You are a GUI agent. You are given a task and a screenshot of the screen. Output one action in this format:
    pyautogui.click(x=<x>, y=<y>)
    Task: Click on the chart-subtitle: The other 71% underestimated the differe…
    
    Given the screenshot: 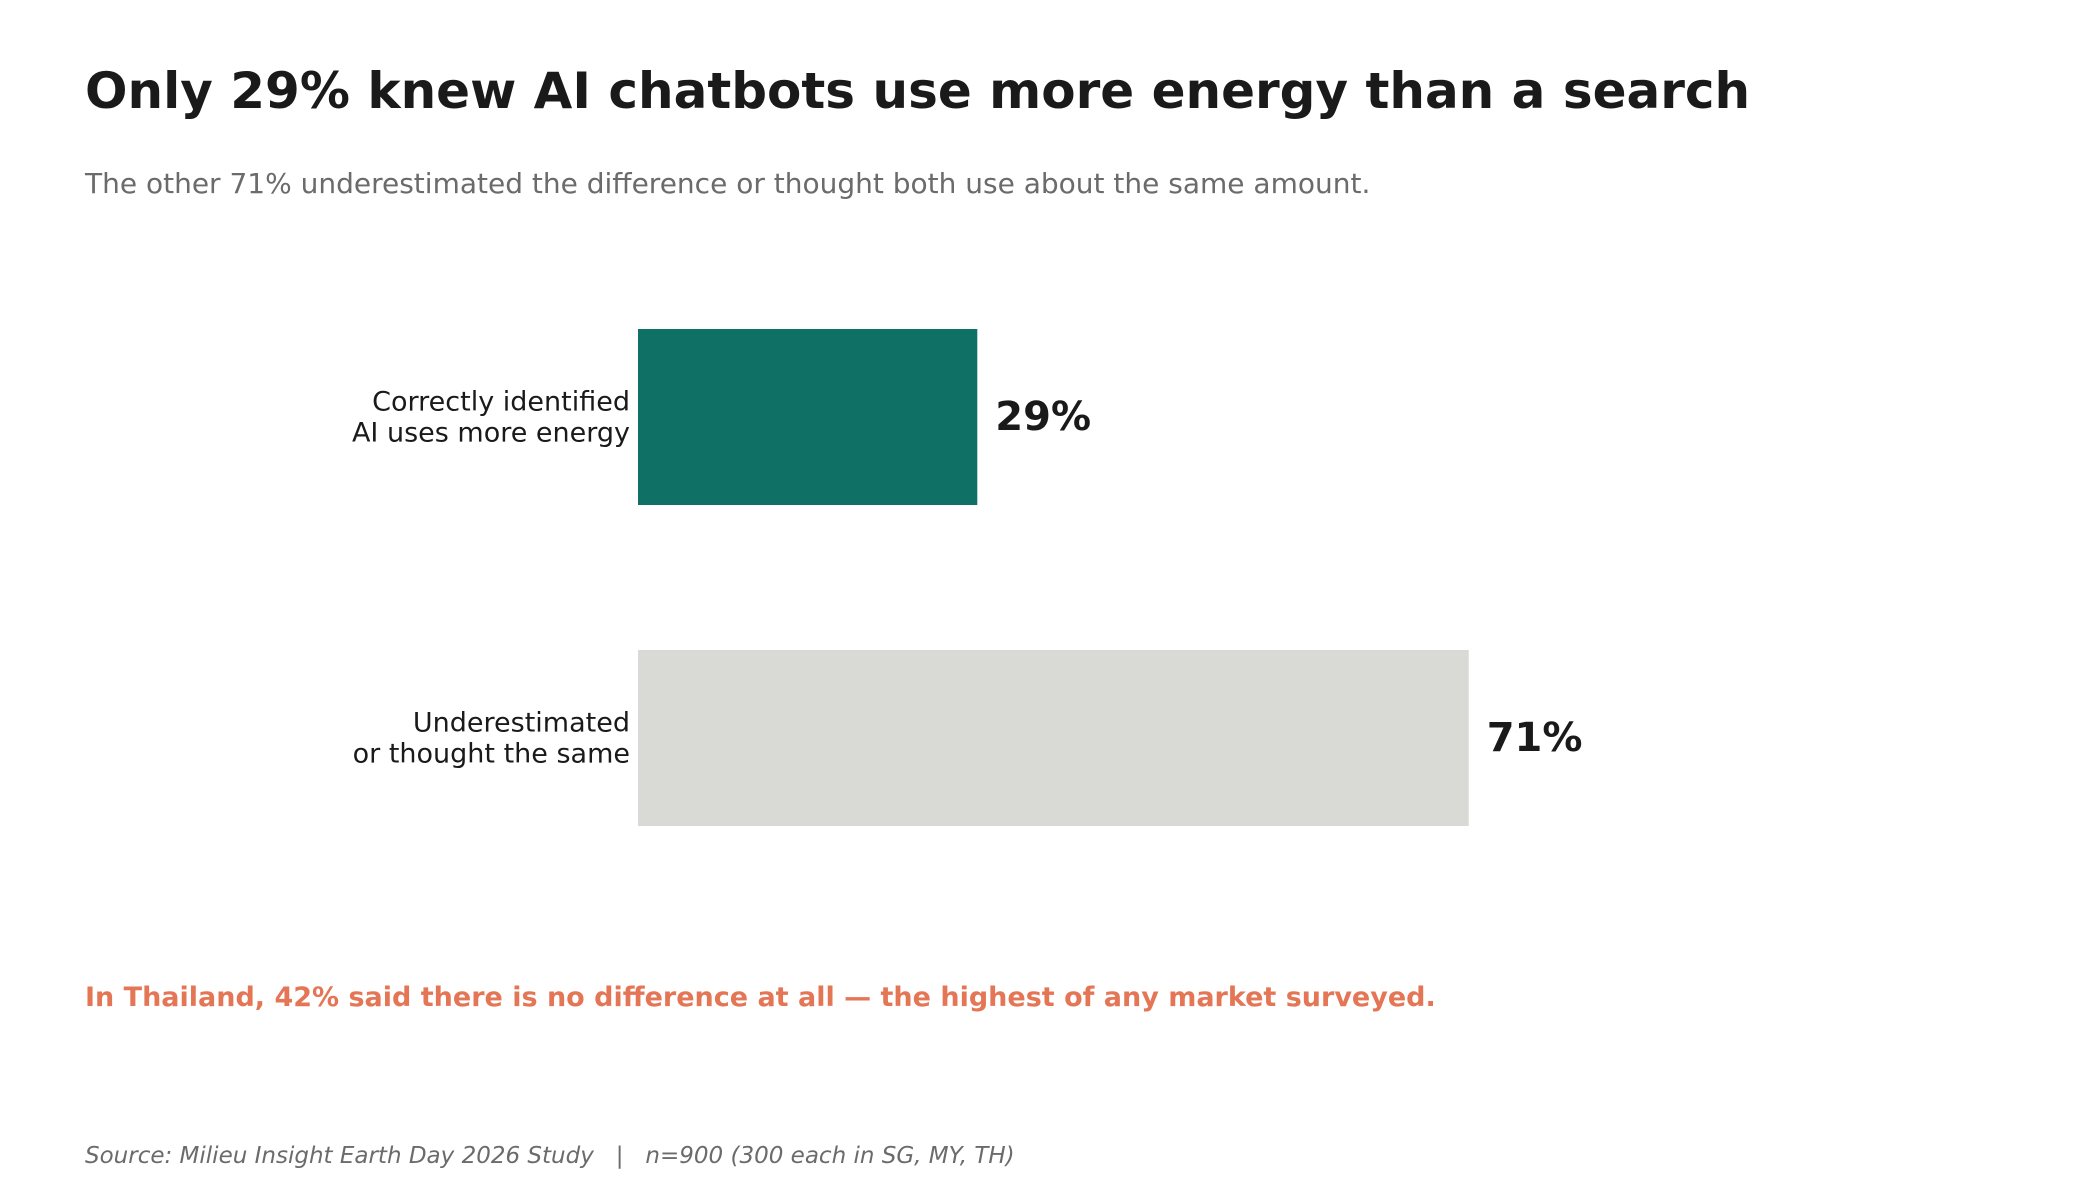 What is the action you would take?
    pyautogui.click(x=728, y=183)
    